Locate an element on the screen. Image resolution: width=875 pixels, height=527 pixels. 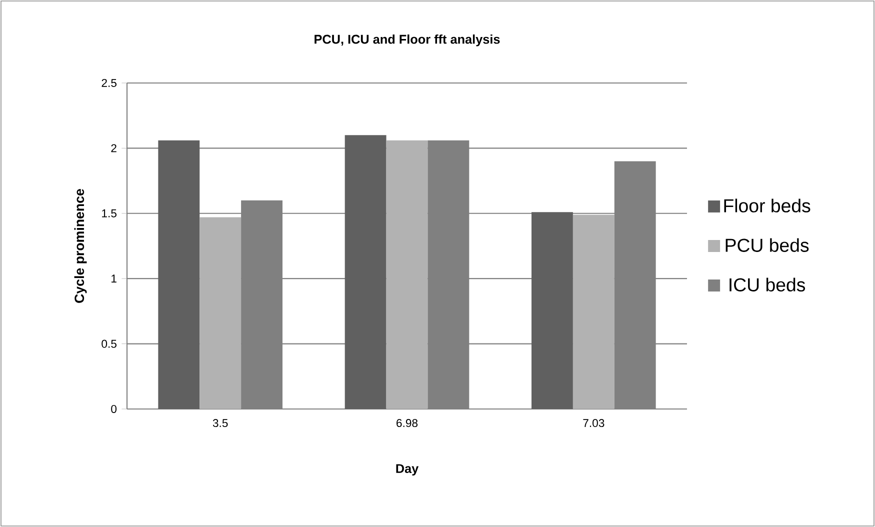
y-tick-label: 0 is located at coordinates (114, 408).